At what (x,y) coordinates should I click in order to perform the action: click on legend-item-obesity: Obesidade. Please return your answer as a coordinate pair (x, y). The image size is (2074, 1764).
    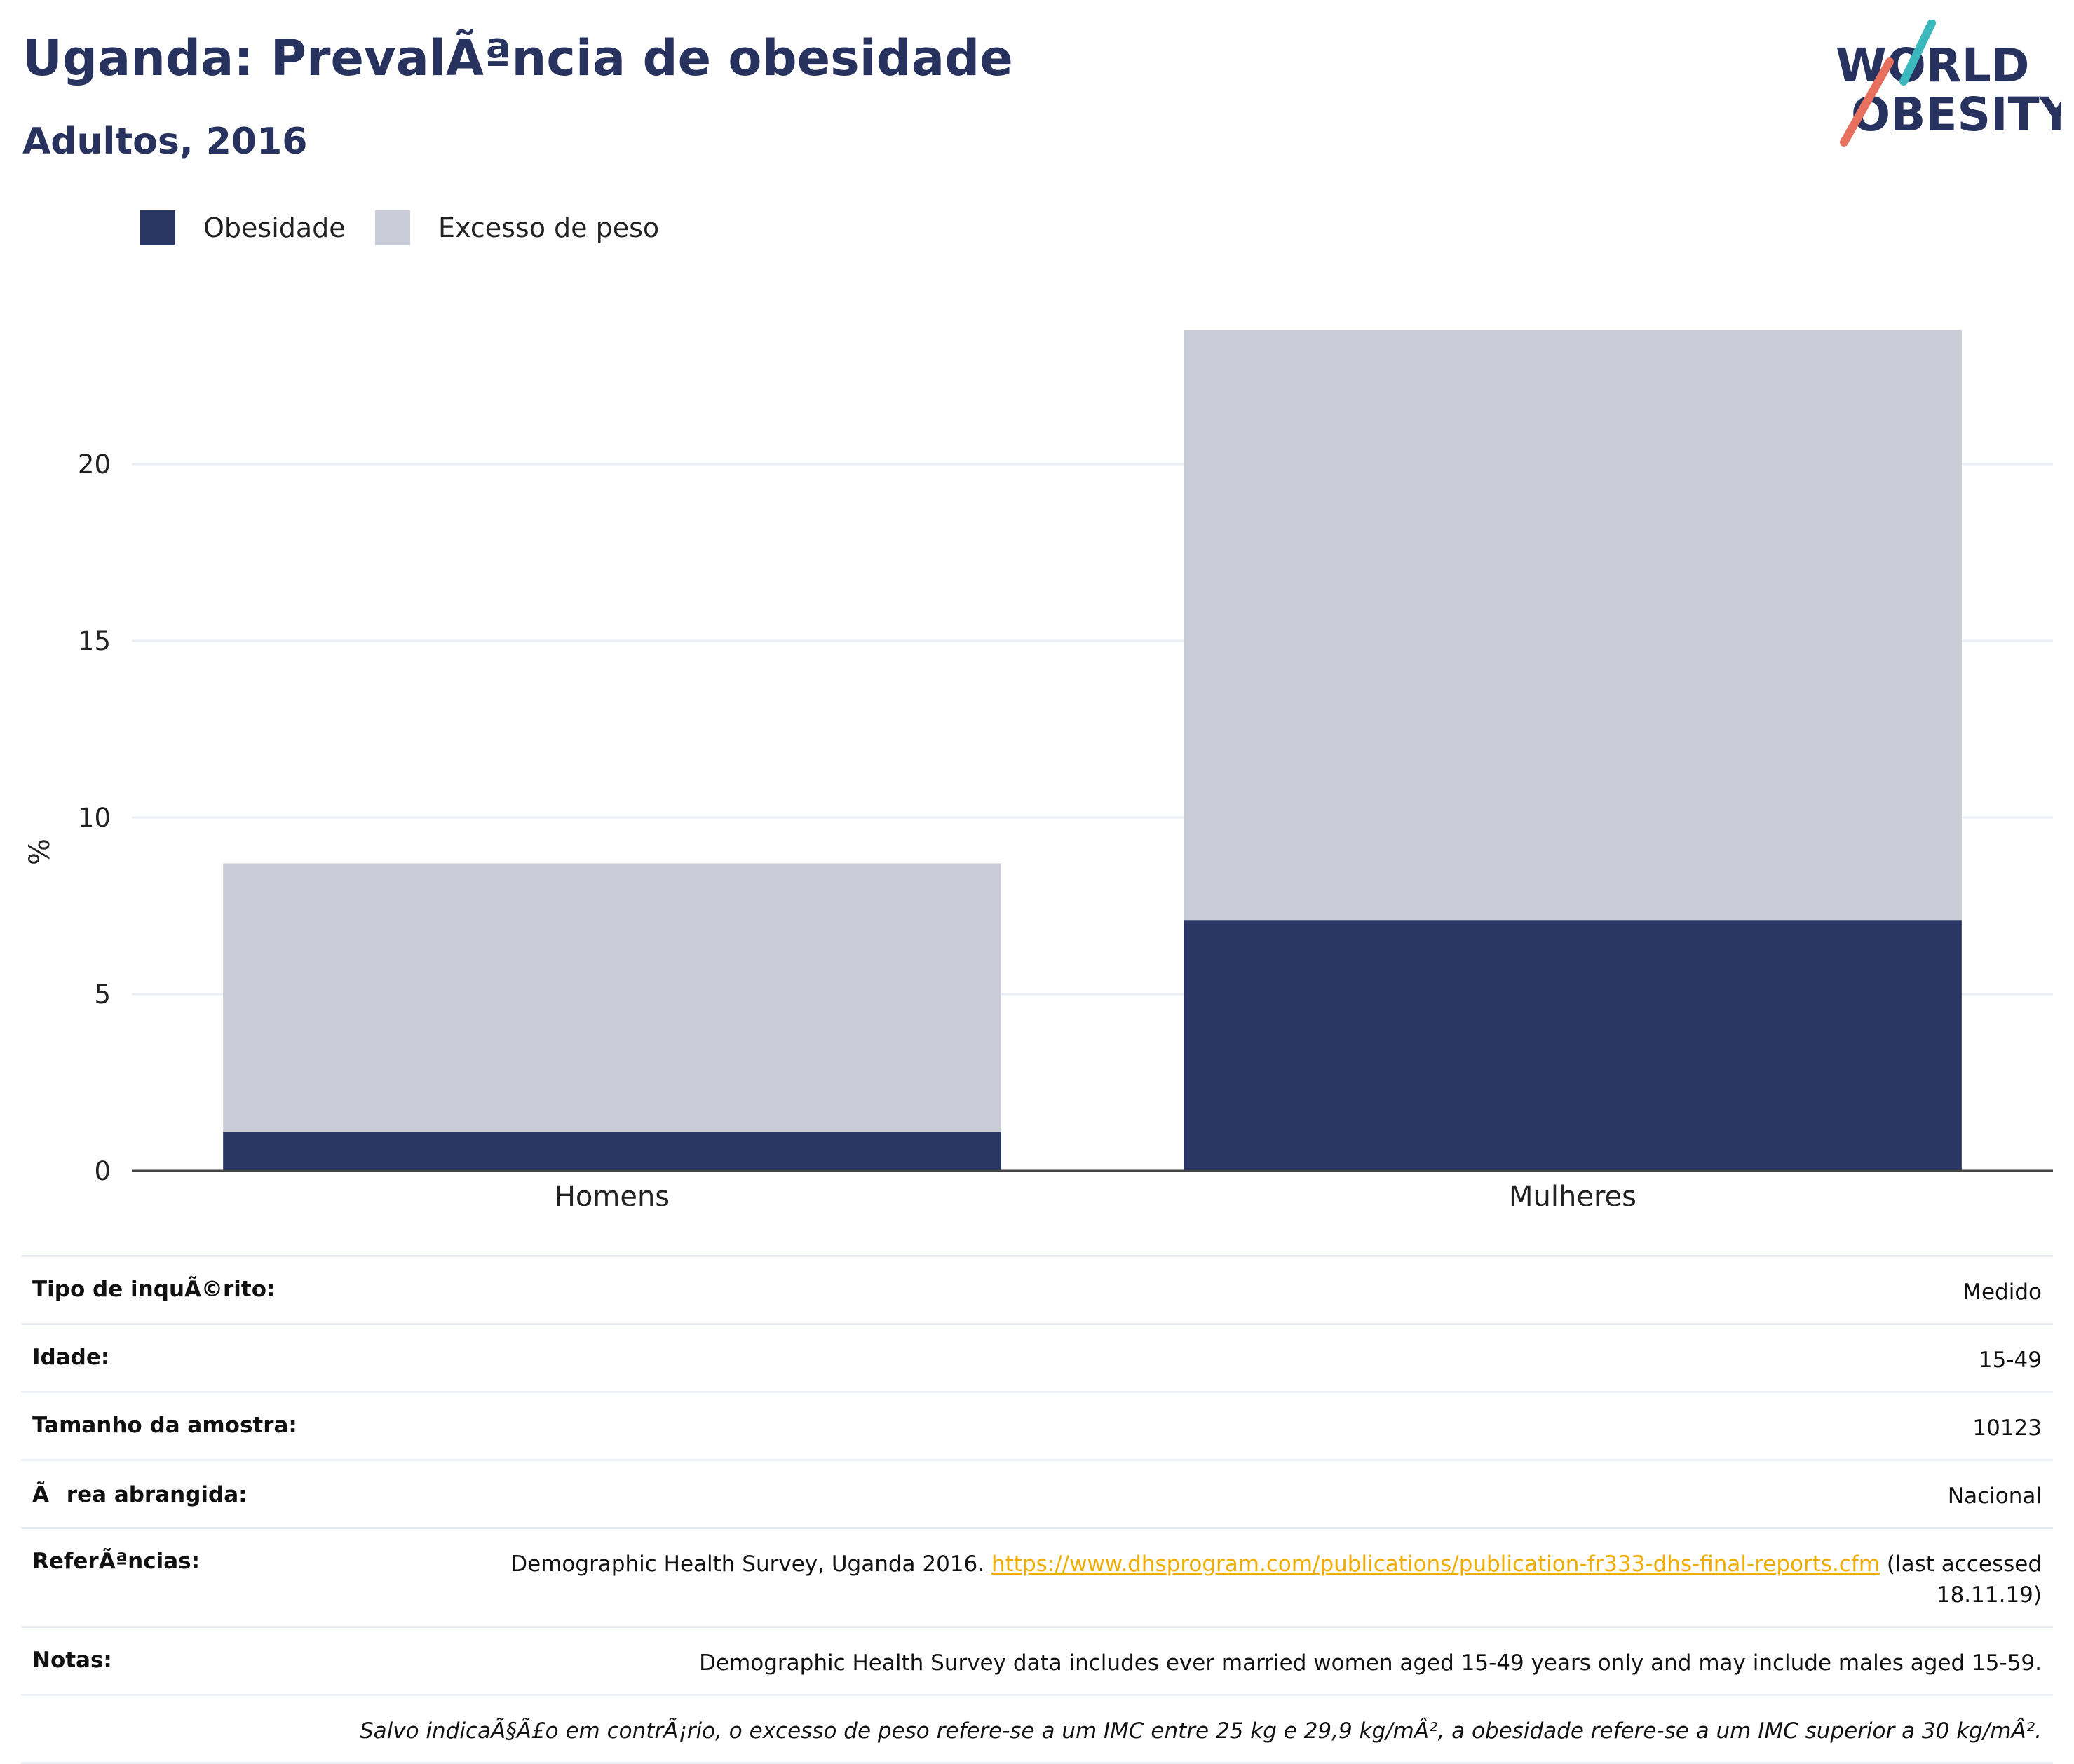
    Looking at the image, I should click on (243, 228).